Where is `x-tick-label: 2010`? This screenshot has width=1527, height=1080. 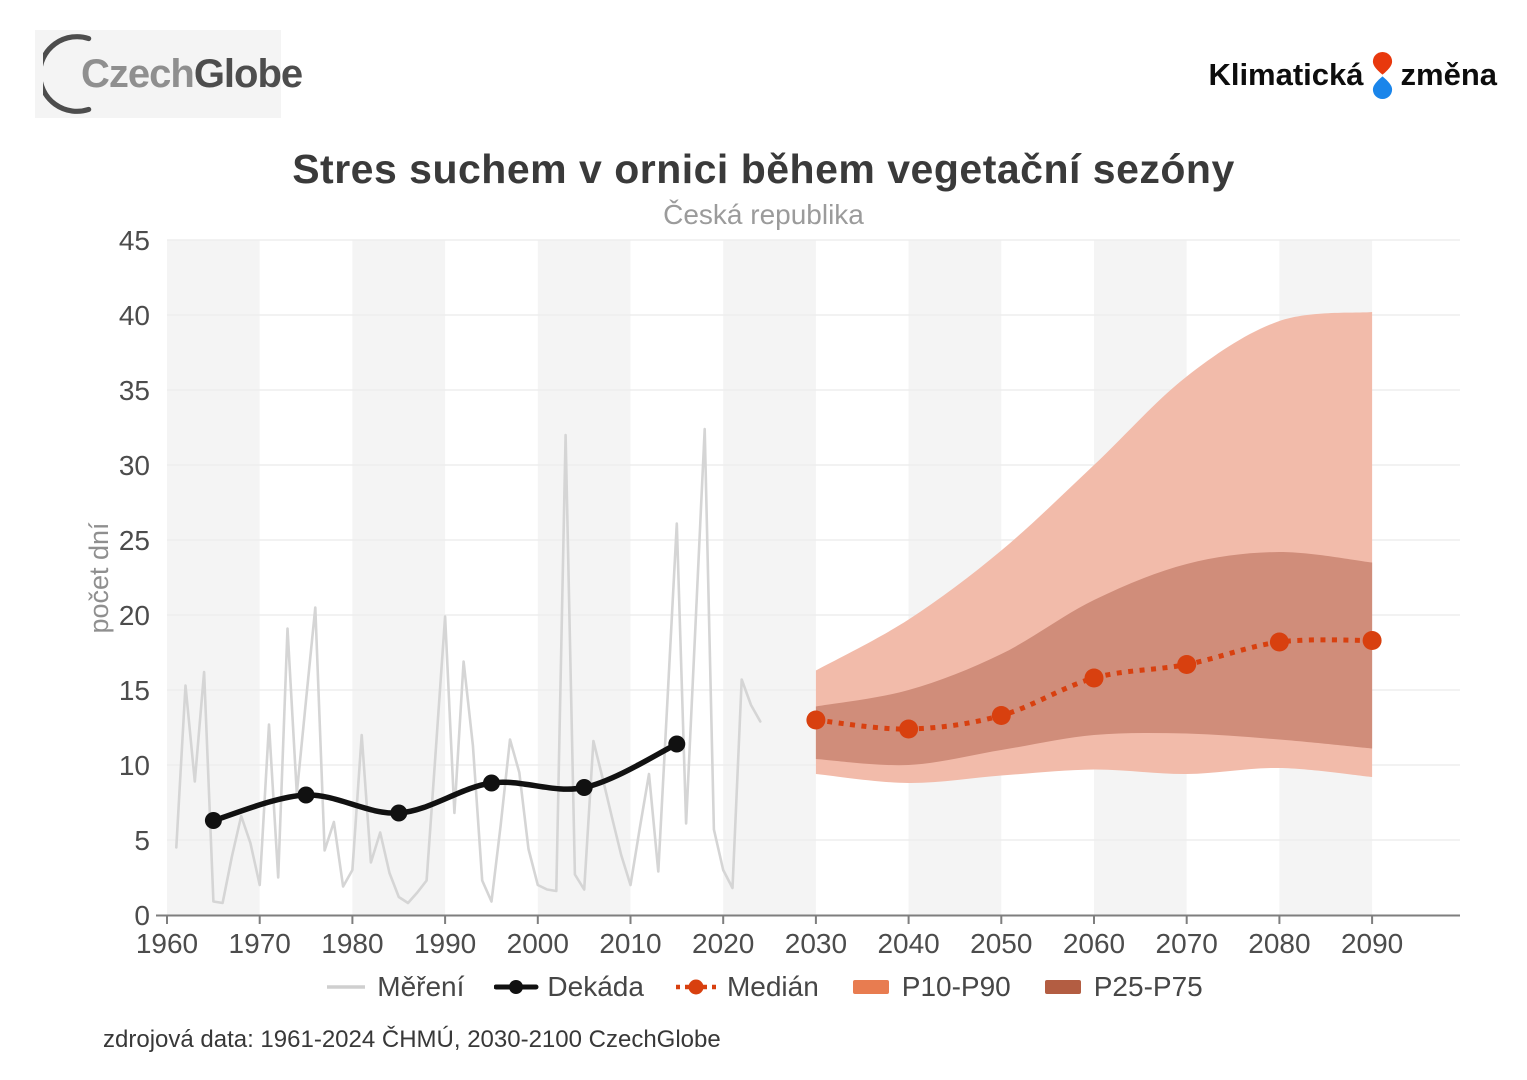
x-tick-label: 2010 is located at coordinates (630, 943).